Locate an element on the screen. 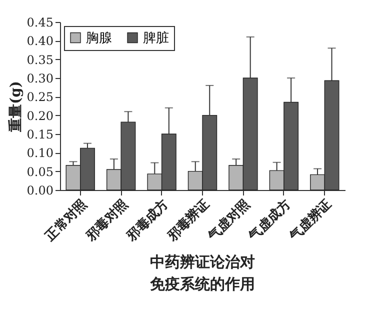  y-tick-label: 0.35 is located at coordinates (40, 59).